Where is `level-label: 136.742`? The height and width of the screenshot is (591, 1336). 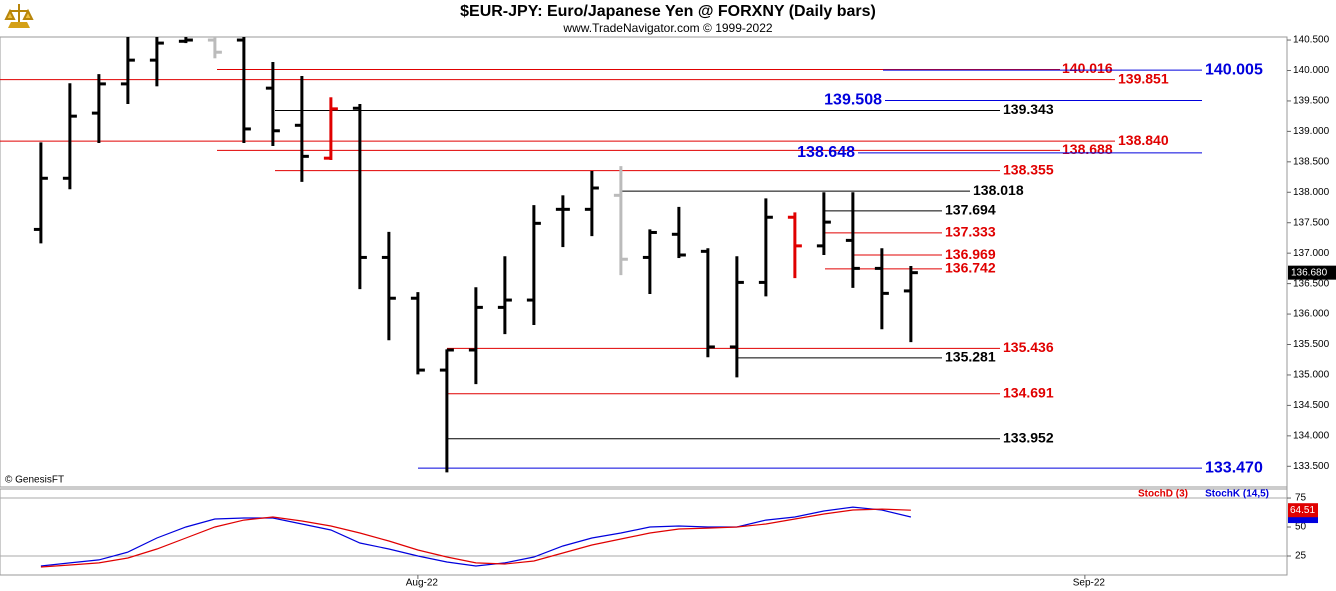
level-label: 136.742 is located at coordinates (970, 268).